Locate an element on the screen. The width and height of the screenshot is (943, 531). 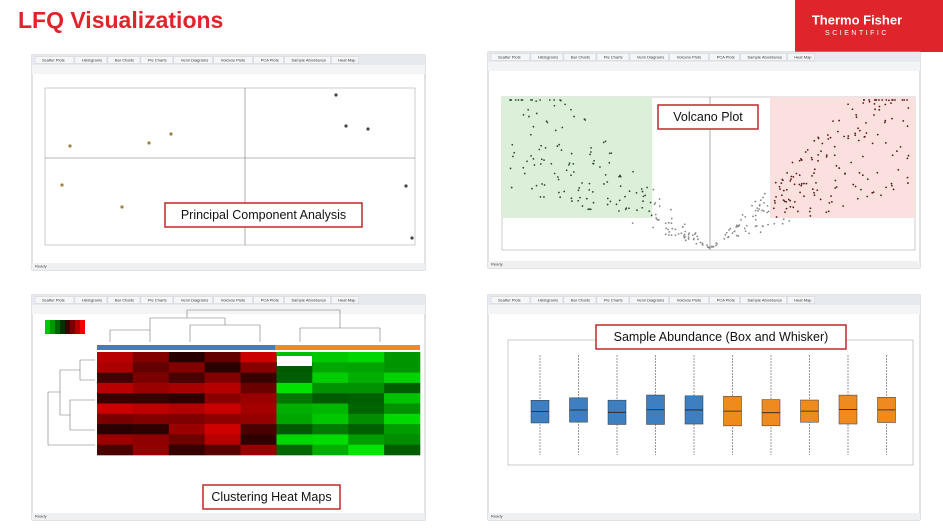
tab-label: Bar Charts is located at coordinates (124, 59).